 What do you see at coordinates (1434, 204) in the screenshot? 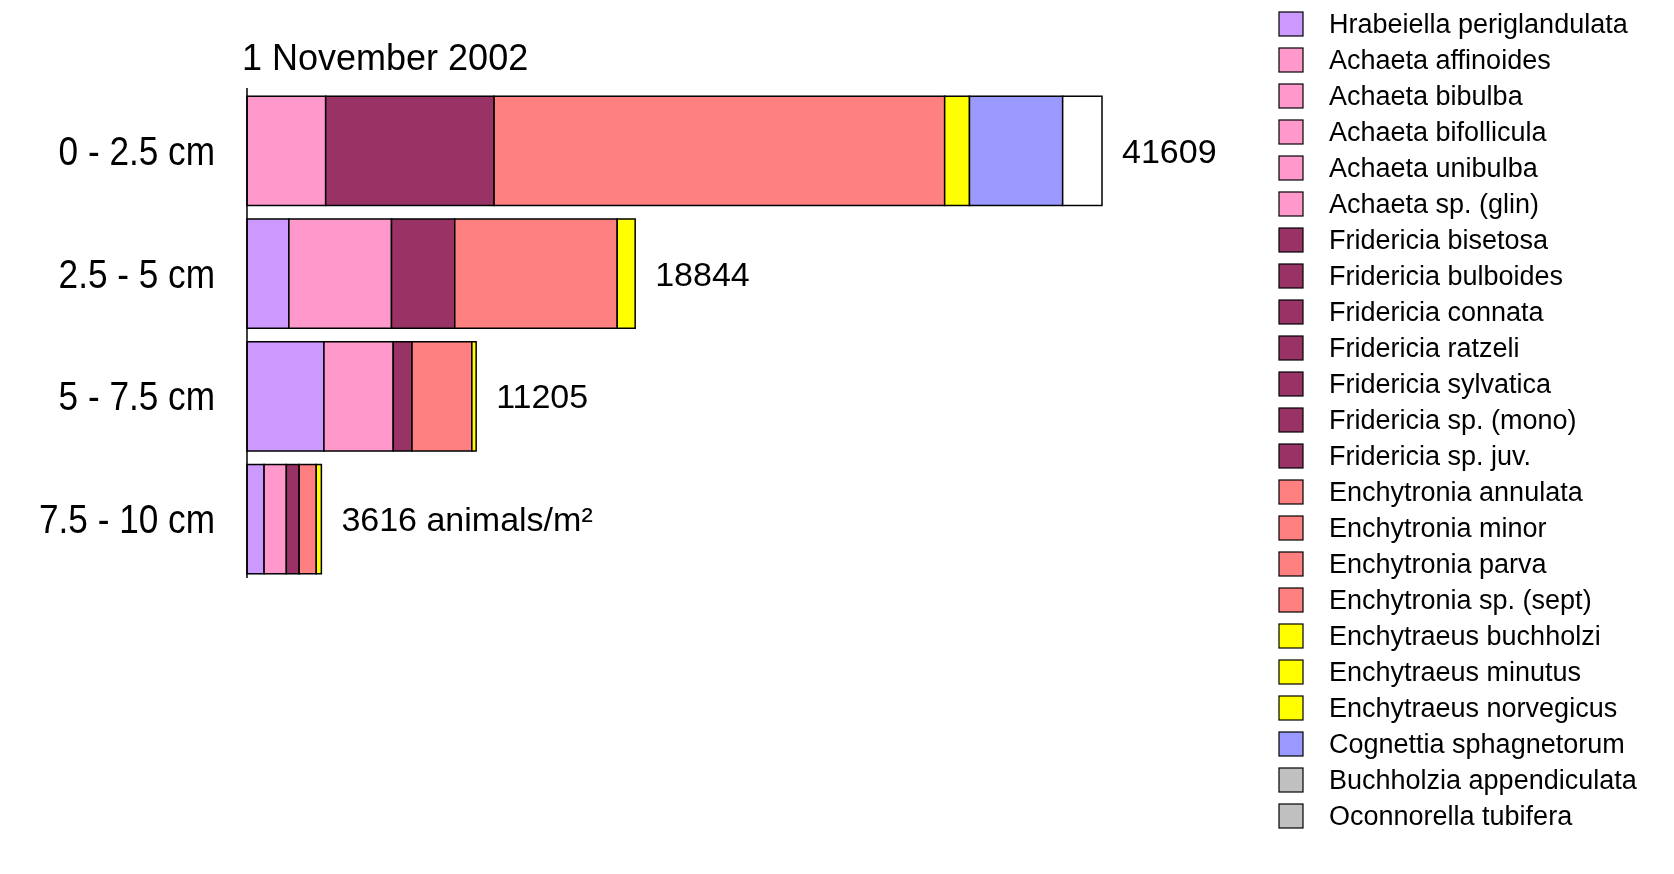
I see `legend-label: Achaeta sp. (glin)` at bounding box center [1434, 204].